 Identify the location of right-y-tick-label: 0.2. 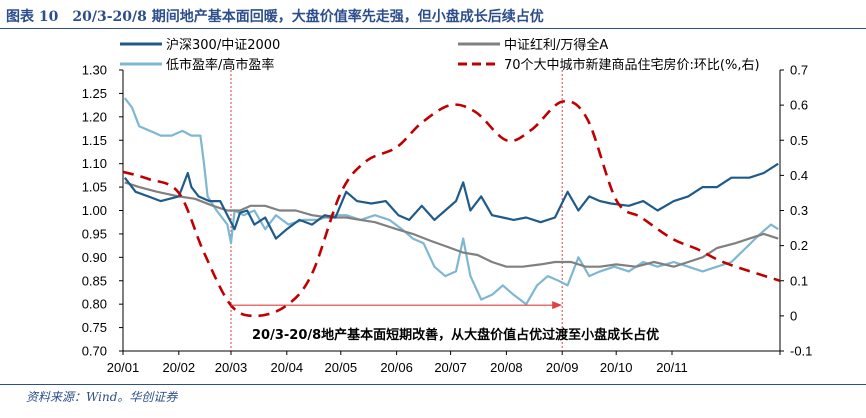
(799, 245).